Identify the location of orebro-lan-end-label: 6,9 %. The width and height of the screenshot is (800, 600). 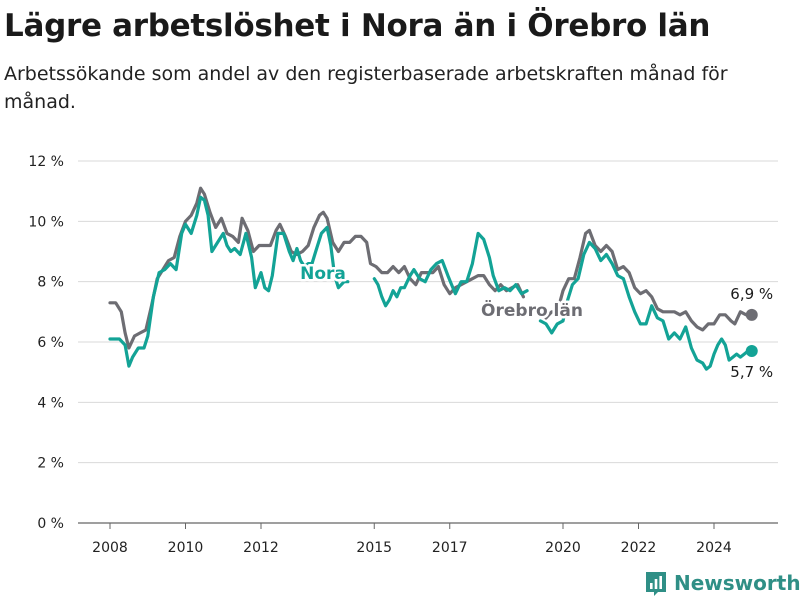
(751, 294).